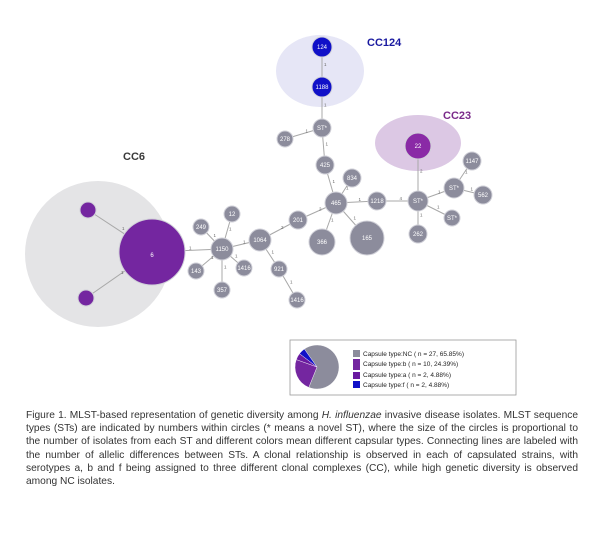 Image resolution: width=597 pixels, height=550 pixels. I want to click on legend-label-a: Capsule type:a ( n = 2, 4.88%), so click(407, 375).